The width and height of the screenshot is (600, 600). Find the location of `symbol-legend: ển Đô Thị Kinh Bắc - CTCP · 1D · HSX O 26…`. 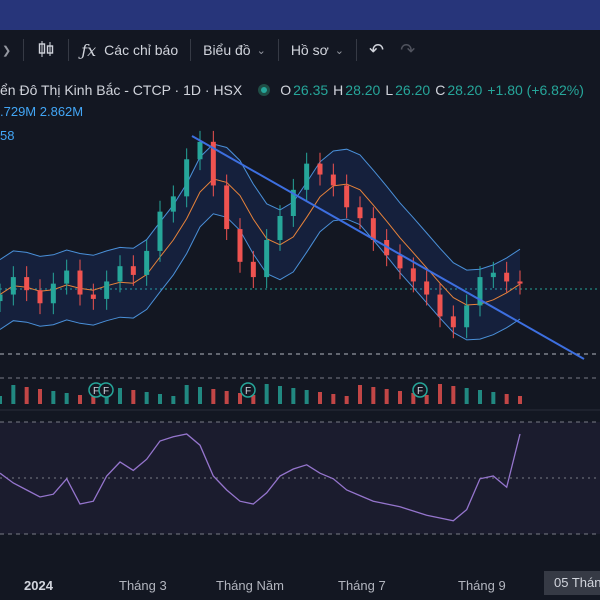

symbol-legend: ển Đô Thị Kinh Bắc - CTCP · 1D · HSX O 26… is located at coordinates (300, 90).